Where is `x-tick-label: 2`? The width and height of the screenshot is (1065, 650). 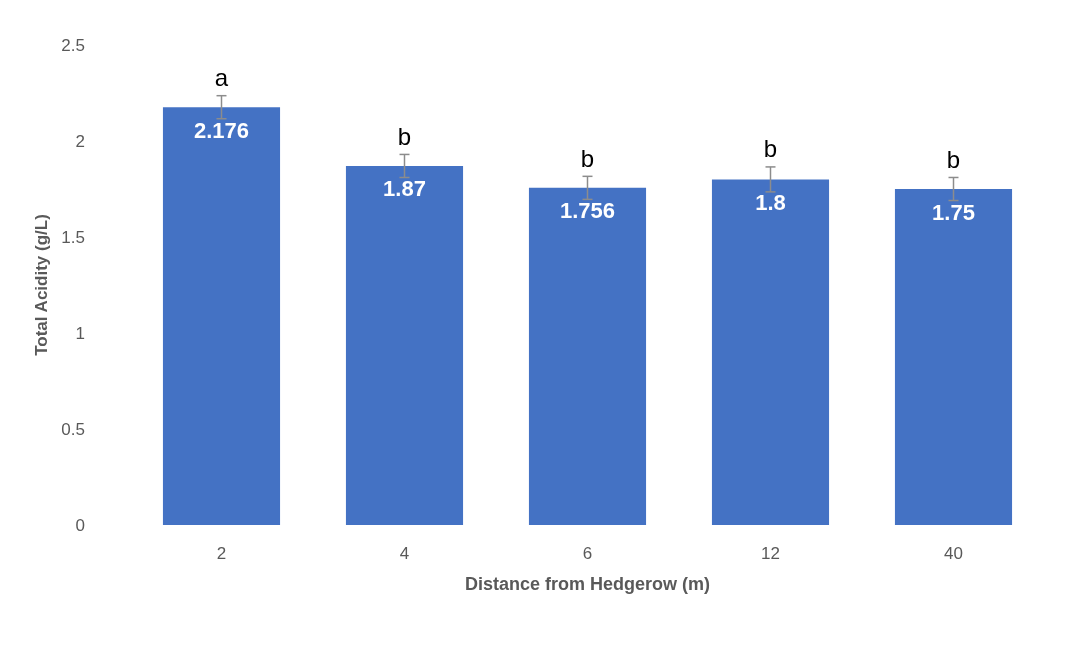 x-tick-label: 2 is located at coordinates (221, 553).